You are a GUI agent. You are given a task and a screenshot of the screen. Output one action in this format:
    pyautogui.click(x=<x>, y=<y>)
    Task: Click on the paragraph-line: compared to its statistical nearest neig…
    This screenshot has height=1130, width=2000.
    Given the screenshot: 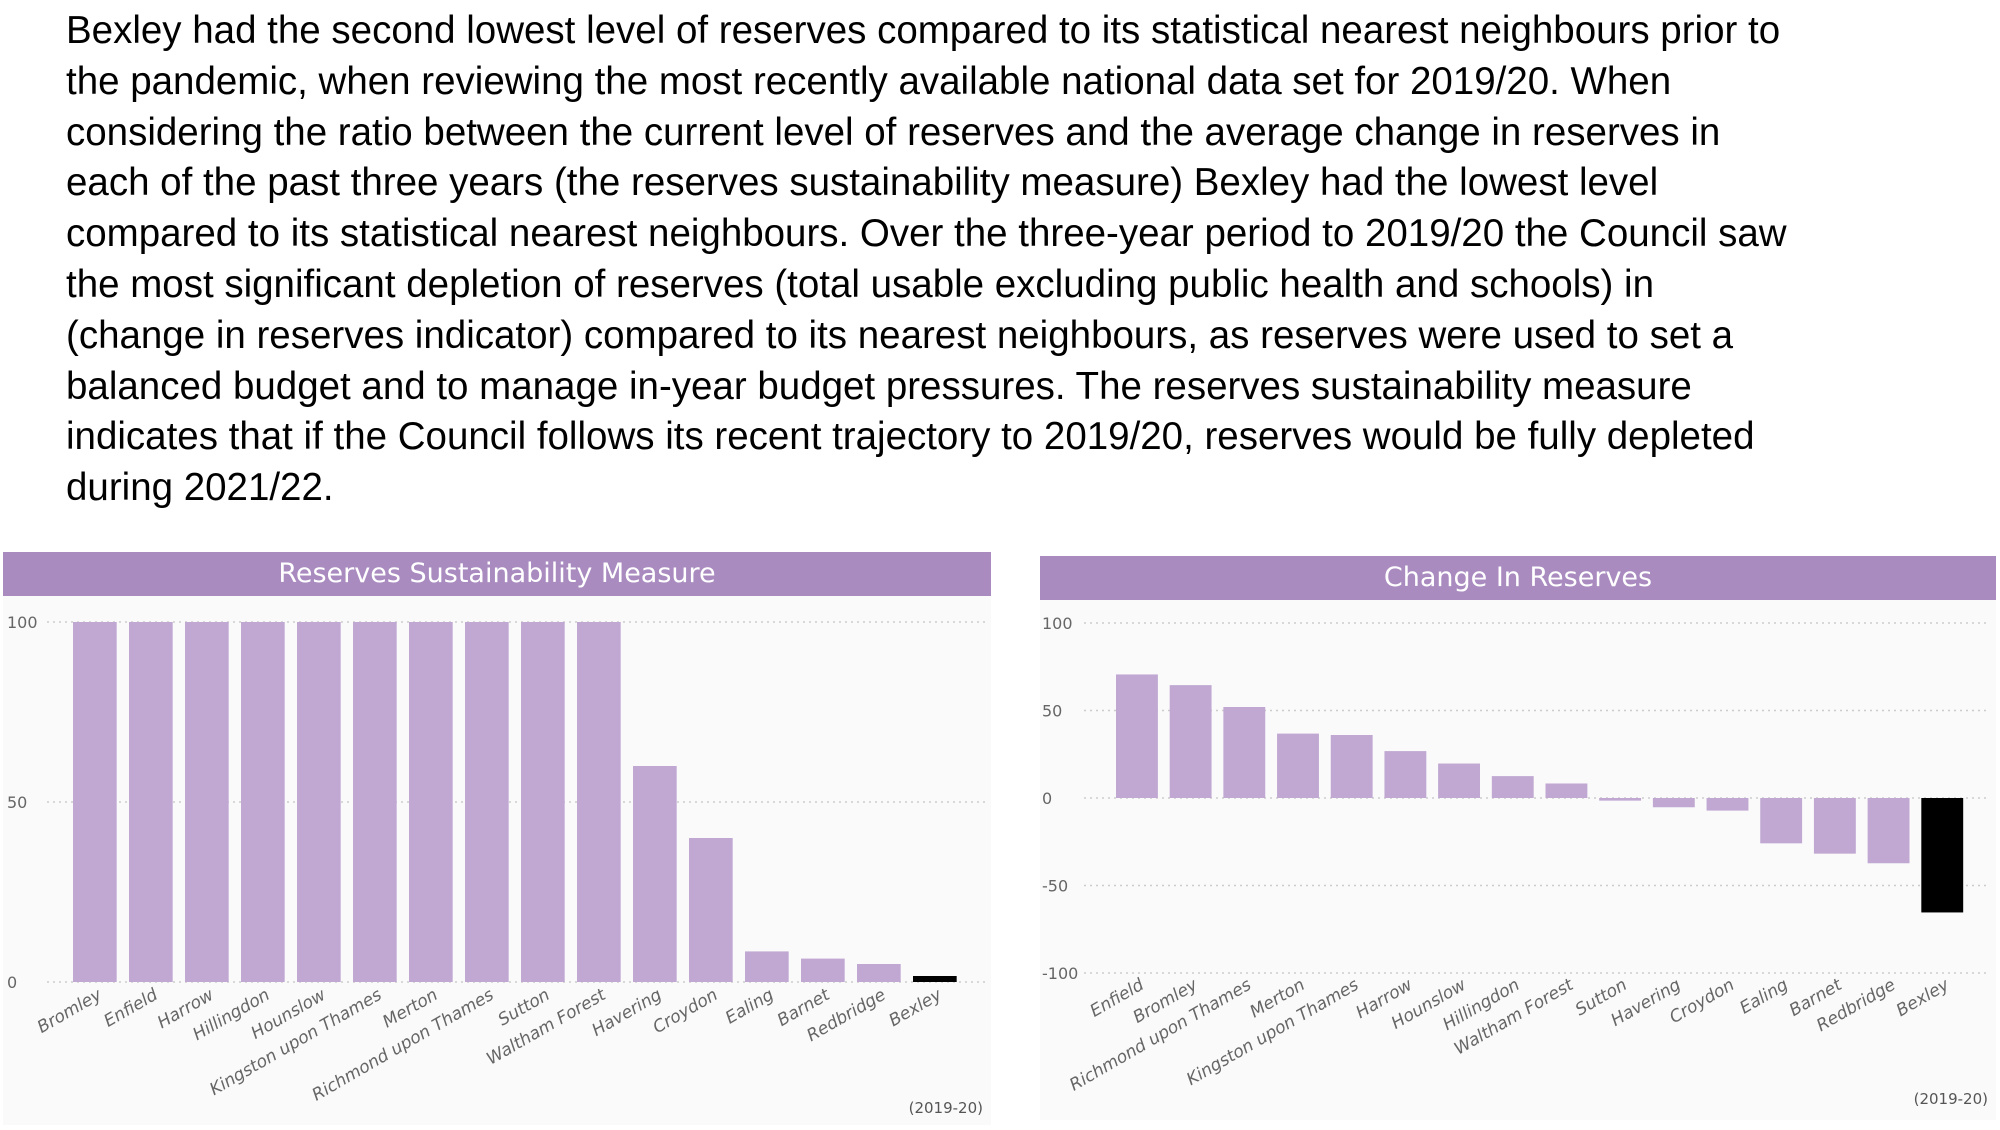 What is the action you would take?
    pyautogui.click(x=926, y=234)
    